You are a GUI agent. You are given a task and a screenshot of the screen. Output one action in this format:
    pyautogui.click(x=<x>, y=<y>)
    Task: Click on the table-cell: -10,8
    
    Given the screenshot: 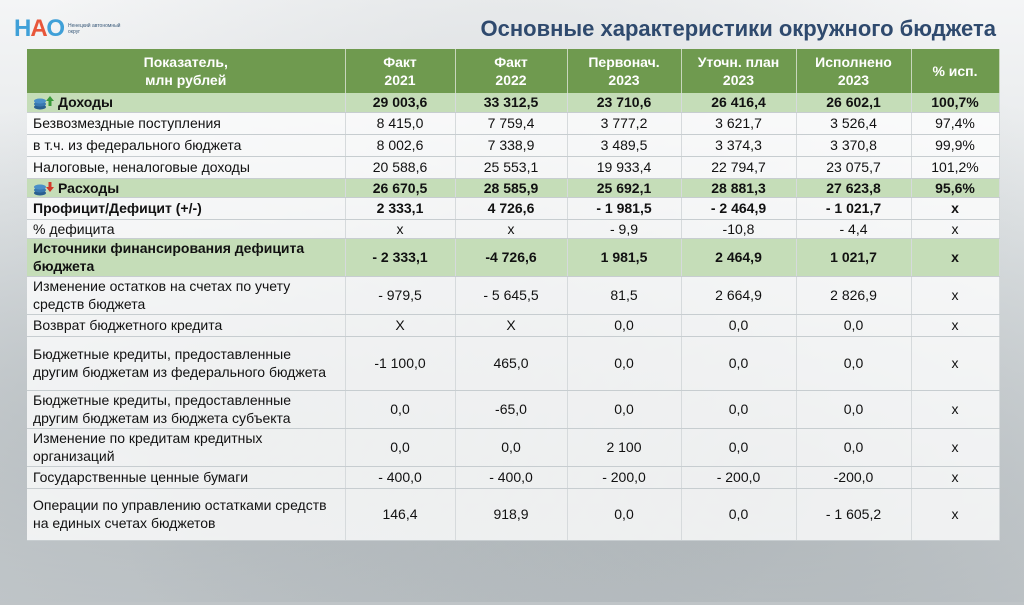 What is the action you would take?
    pyautogui.click(x=739, y=229)
    